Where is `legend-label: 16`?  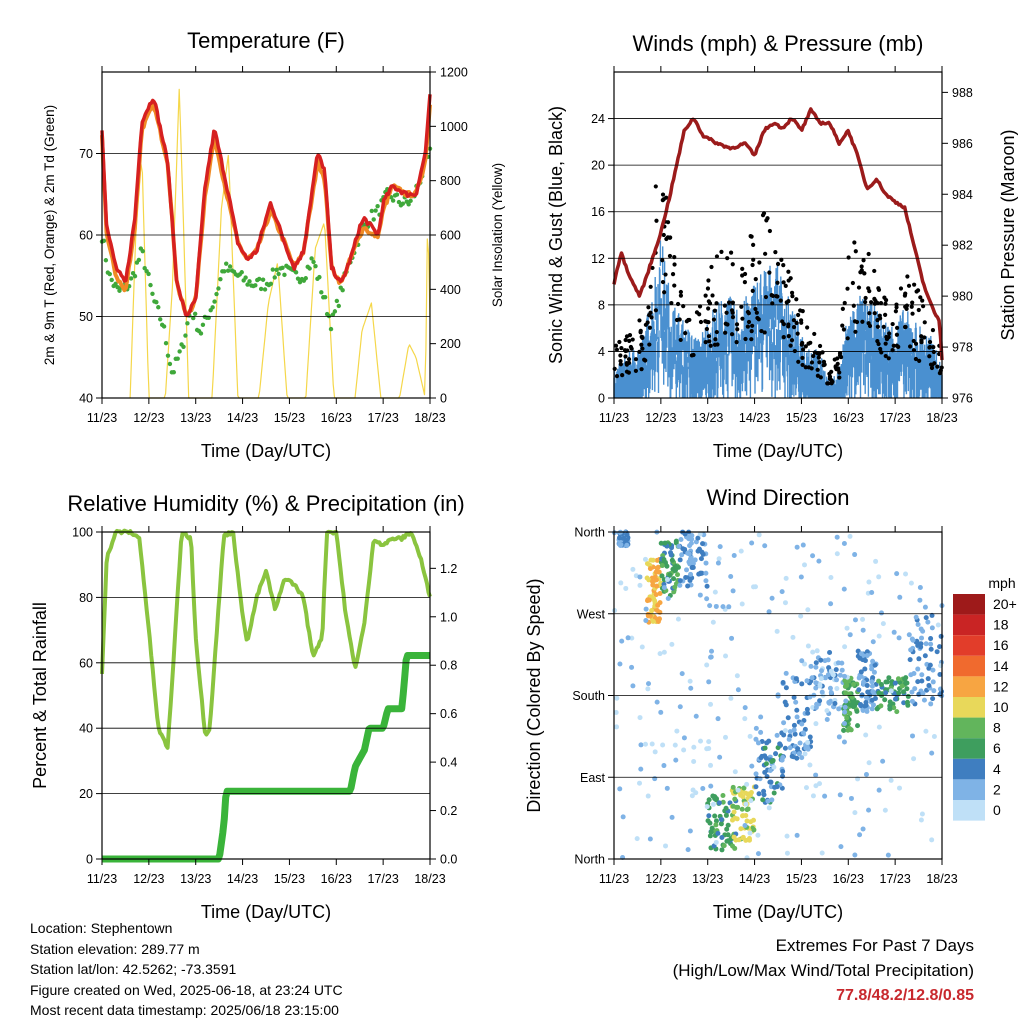
legend-label: 16 is located at coordinates (1001, 645).